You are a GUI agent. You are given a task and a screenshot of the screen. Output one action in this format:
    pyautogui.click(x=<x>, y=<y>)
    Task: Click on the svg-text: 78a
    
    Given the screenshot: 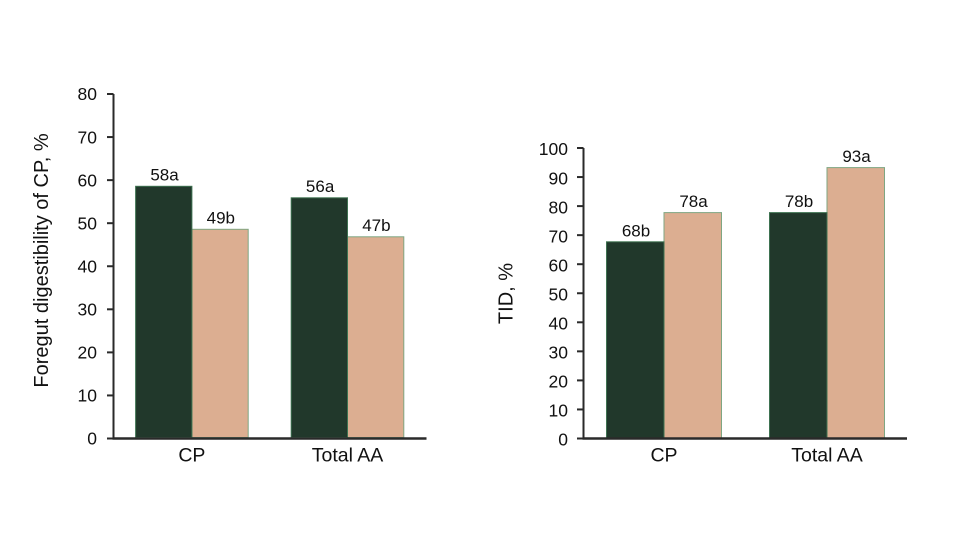 What is the action you would take?
    pyautogui.click(x=693, y=201)
    